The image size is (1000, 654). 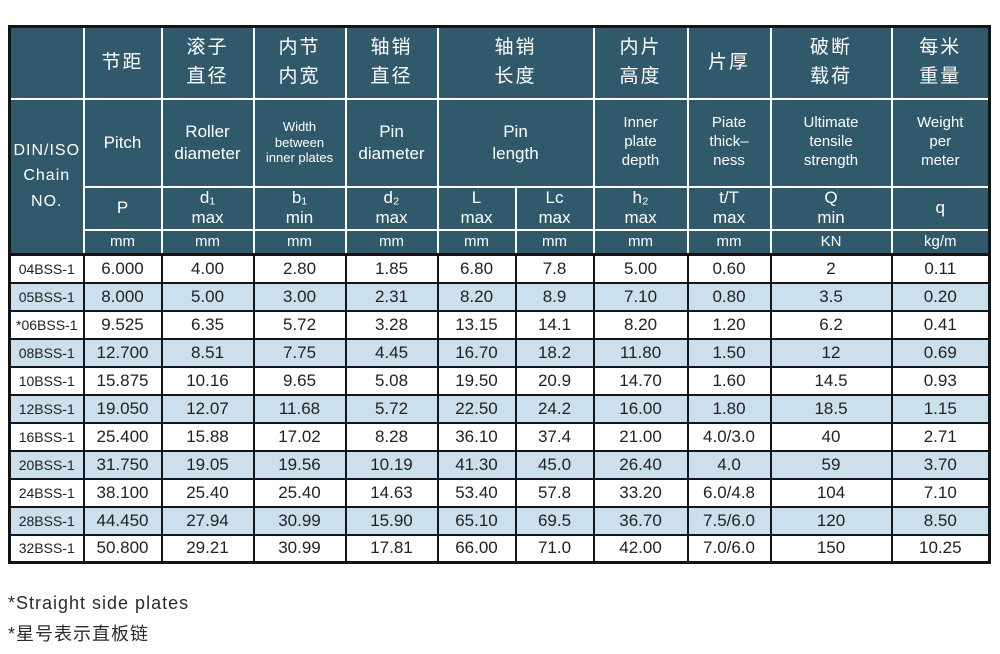 I want to click on table-cell: 7.0/6.0, so click(x=729, y=548).